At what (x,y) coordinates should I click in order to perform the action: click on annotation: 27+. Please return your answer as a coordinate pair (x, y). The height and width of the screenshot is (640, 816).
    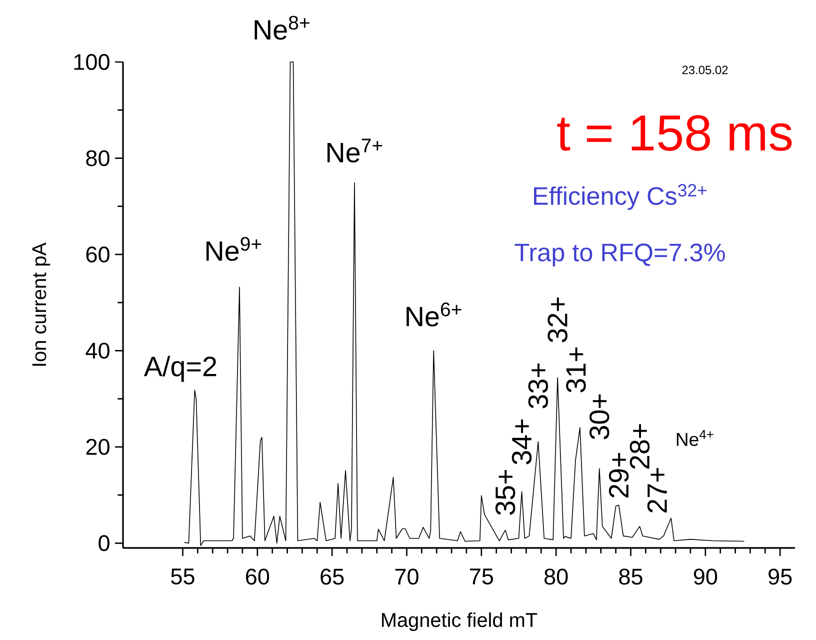
    Looking at the image, I should click on (657, 490).